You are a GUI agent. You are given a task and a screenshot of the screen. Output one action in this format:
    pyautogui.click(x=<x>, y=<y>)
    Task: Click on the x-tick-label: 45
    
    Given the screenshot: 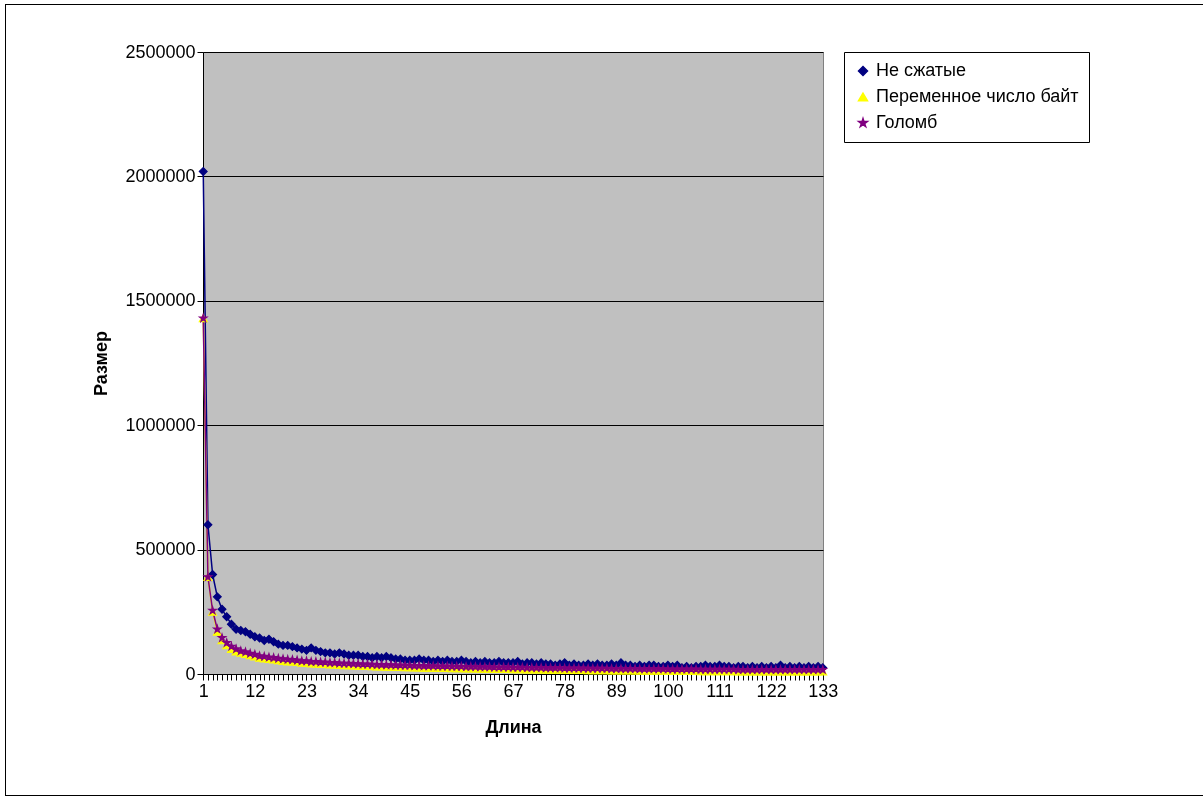 What is the action you would take?
    pyautogui.click(x=410, y=690)
    